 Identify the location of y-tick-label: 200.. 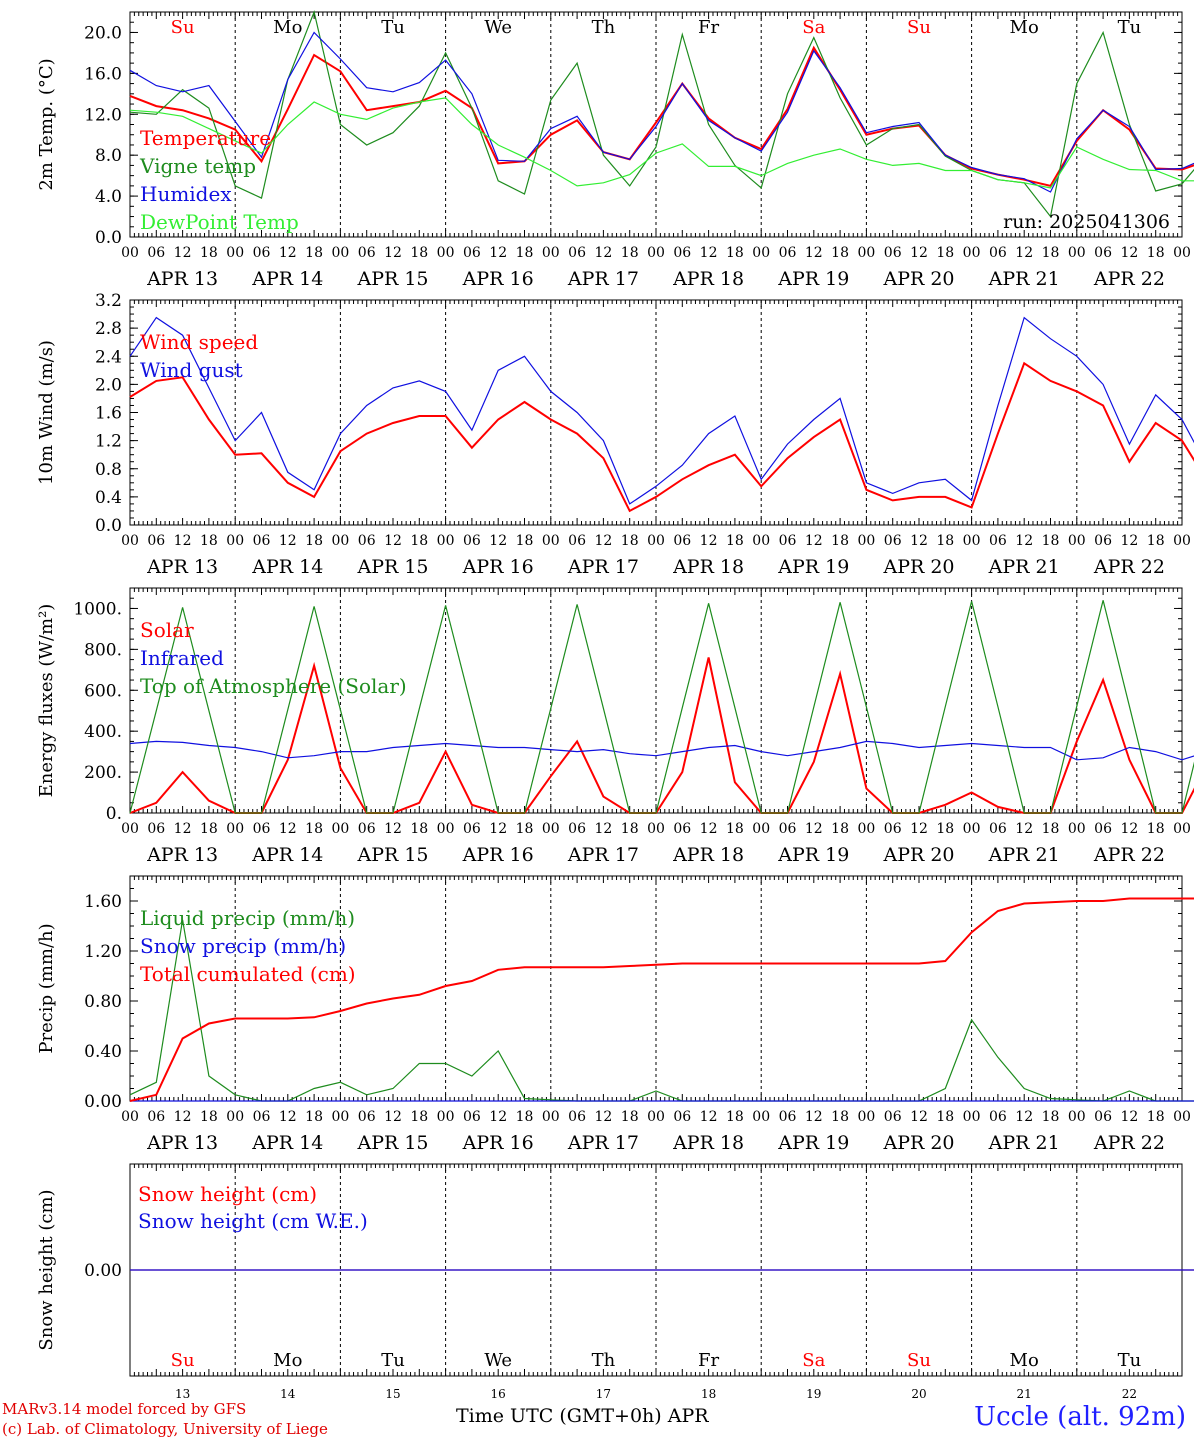
(103, 773).